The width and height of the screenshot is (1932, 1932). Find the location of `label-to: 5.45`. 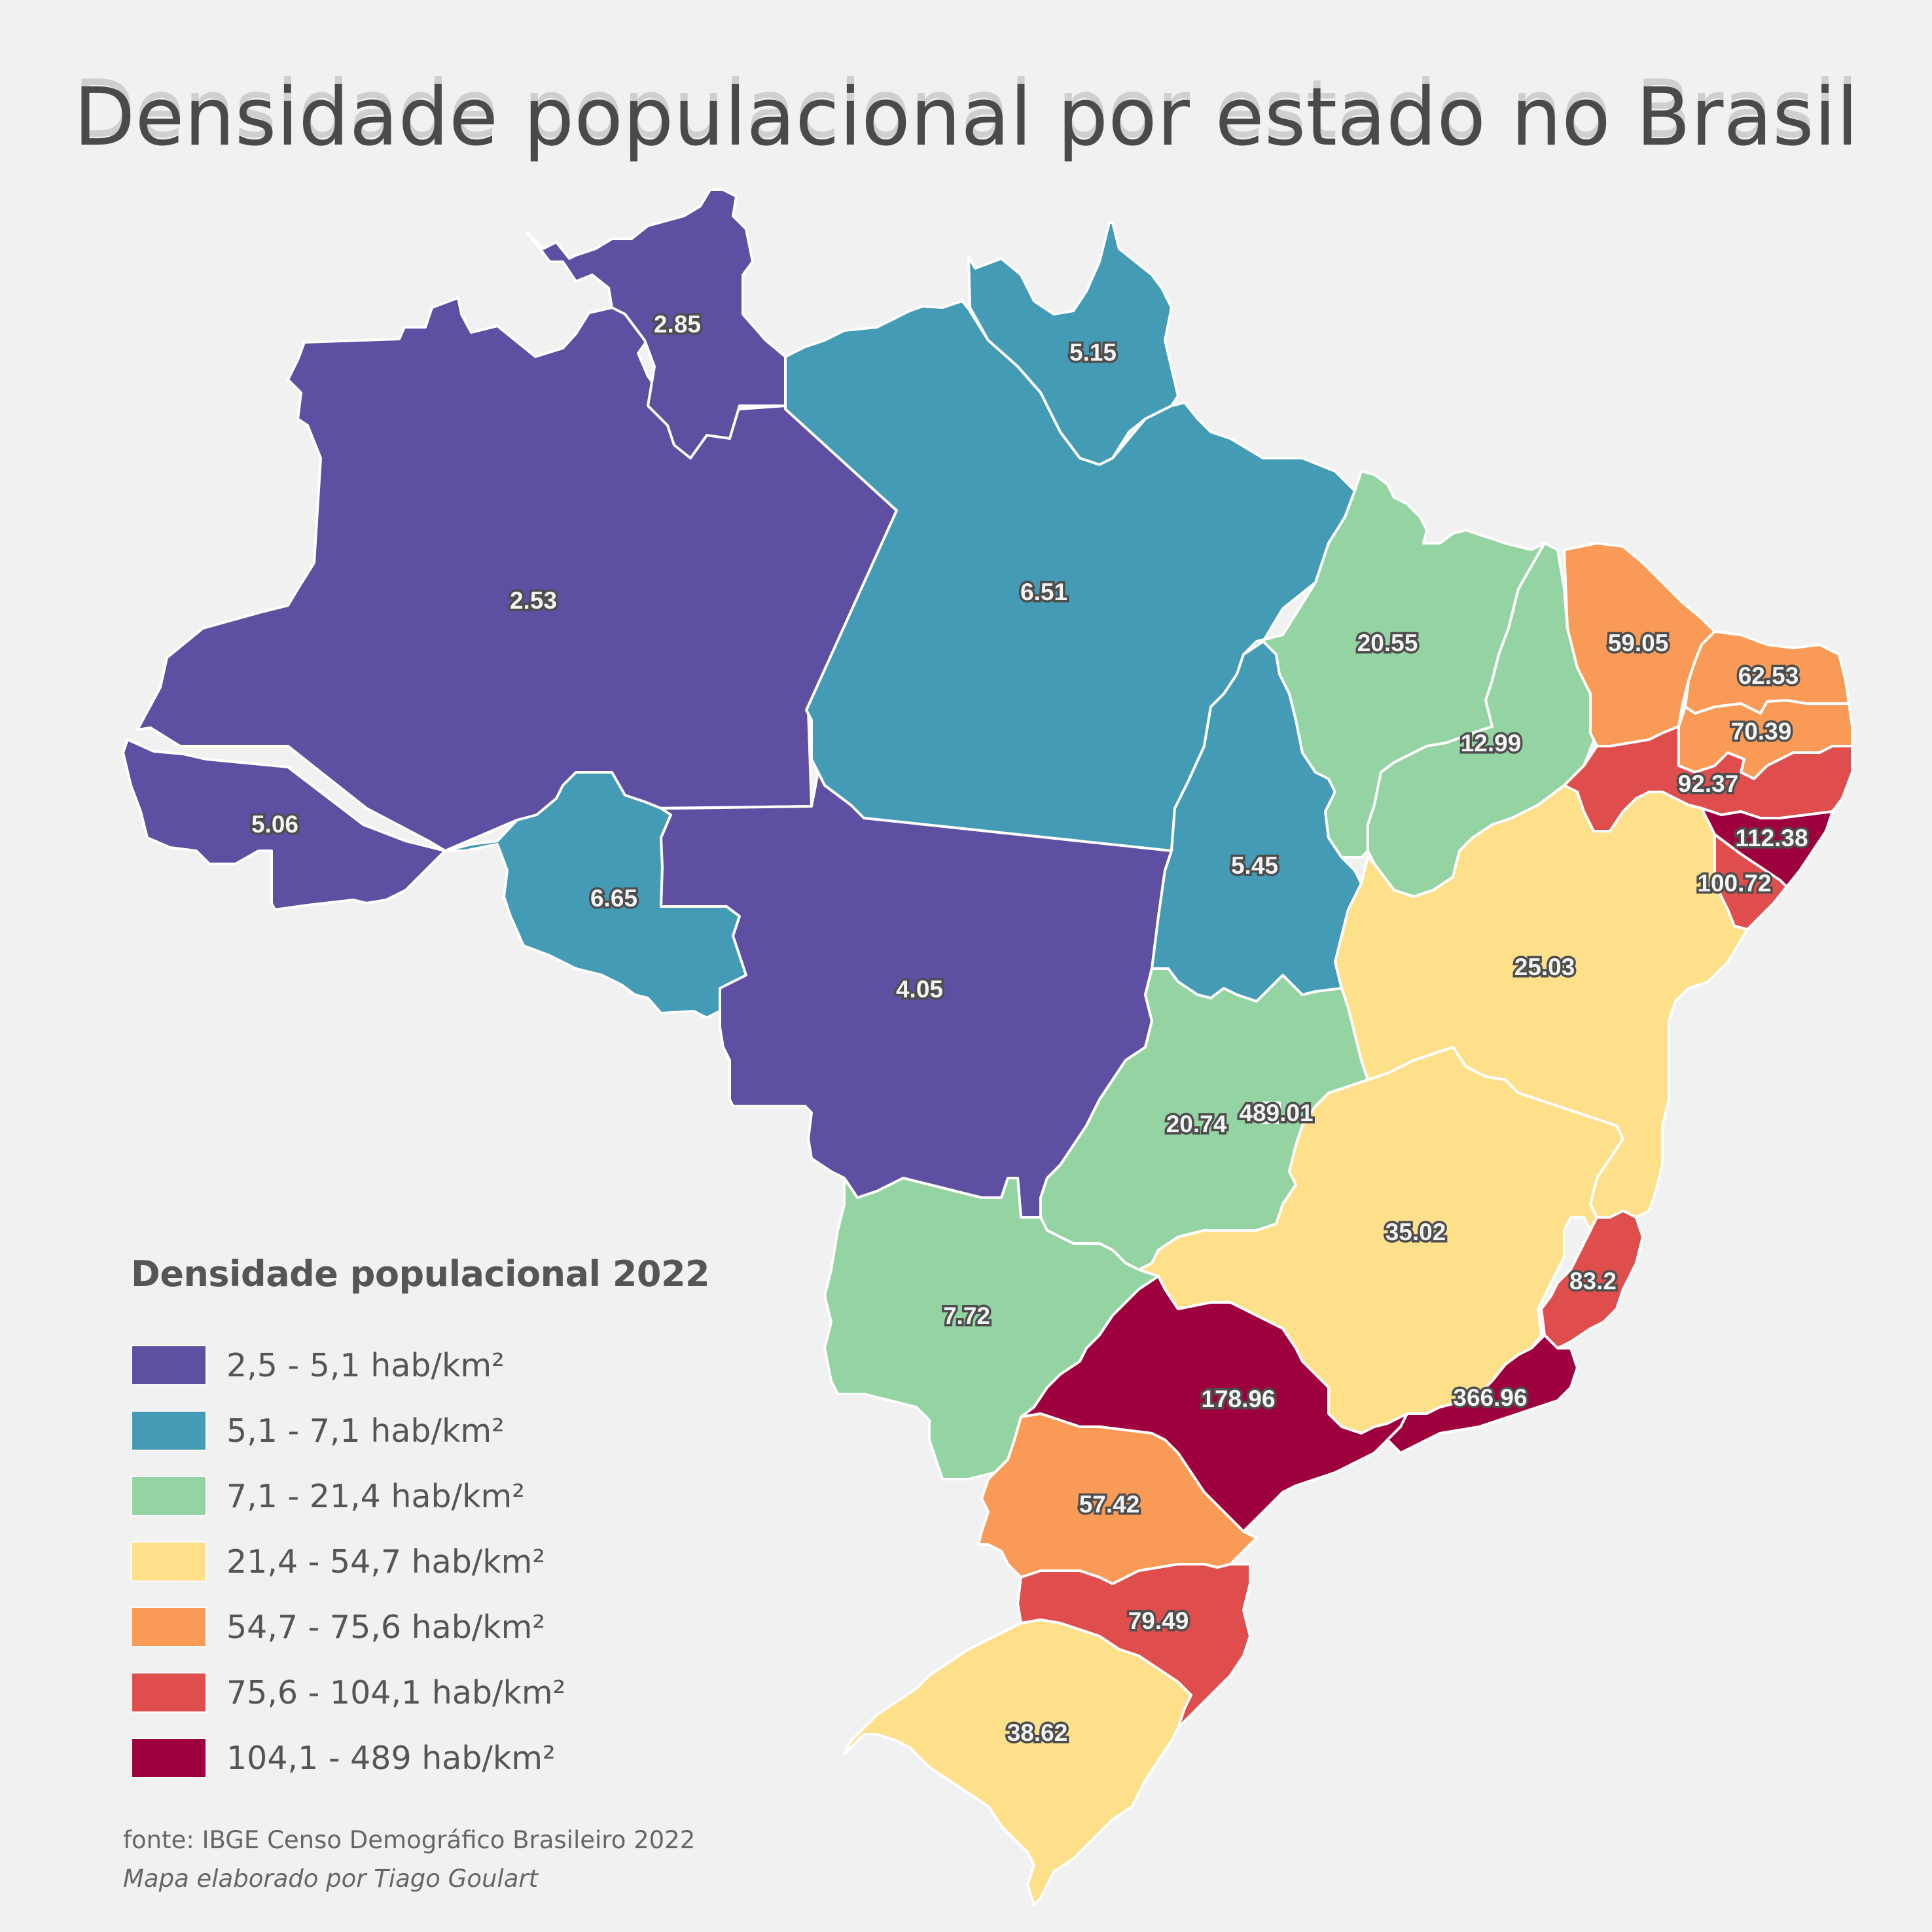

label-to: 5.45 is located at coordinates (1254, 865).